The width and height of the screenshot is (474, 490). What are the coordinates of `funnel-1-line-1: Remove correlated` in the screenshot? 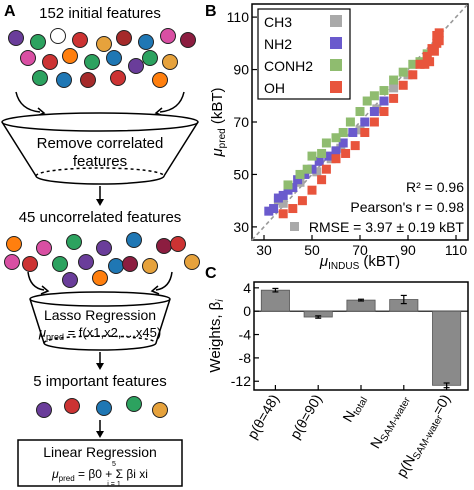 It's located at (100, 143).